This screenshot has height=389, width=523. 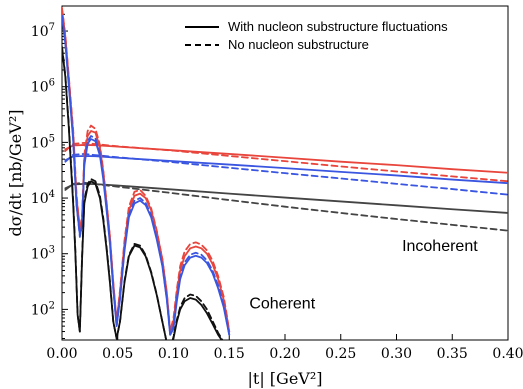 What do you see at coordinates (43, 31) in the screenshot?
I see `y-tick-label: 10⁷` at bounding box center [43, 31].